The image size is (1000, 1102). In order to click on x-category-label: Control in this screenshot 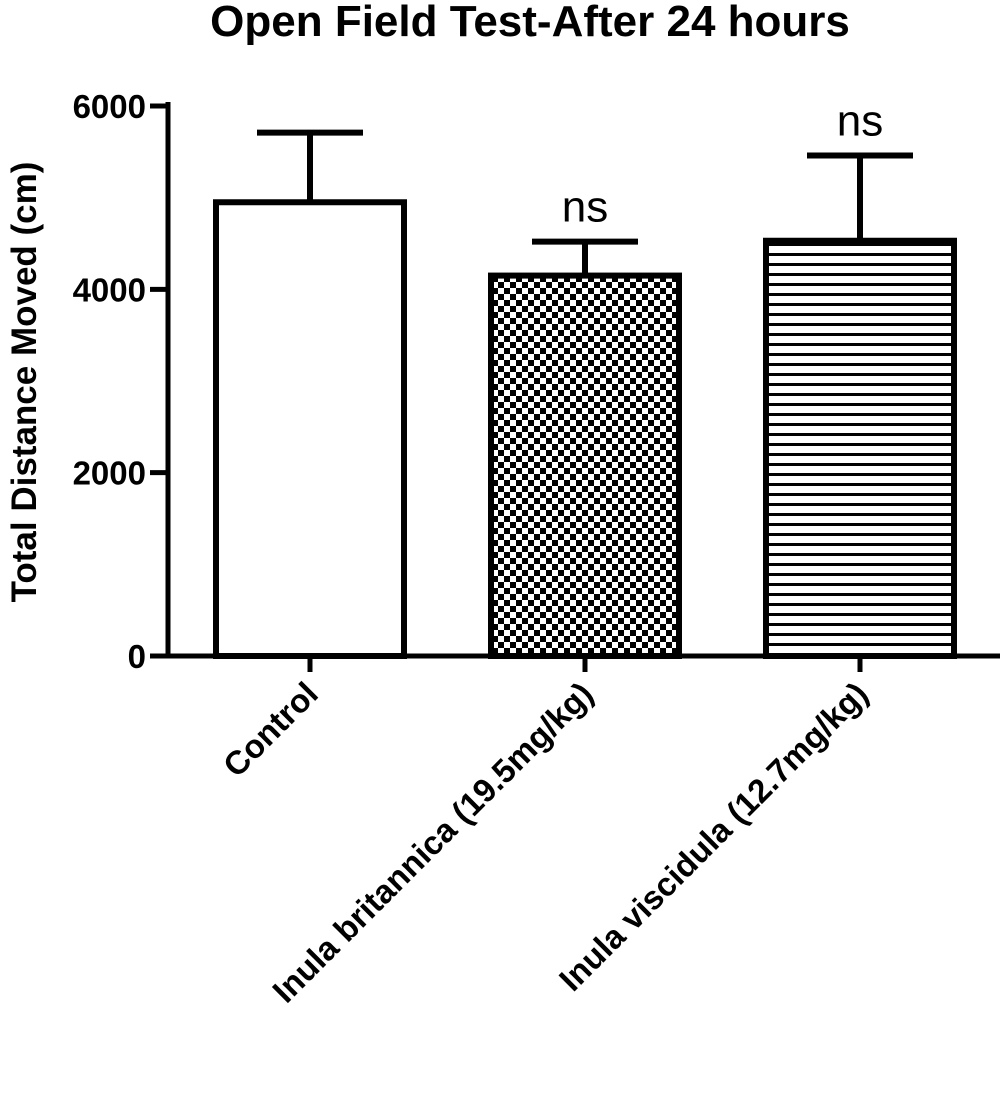, I will do `click(270, 729)`.